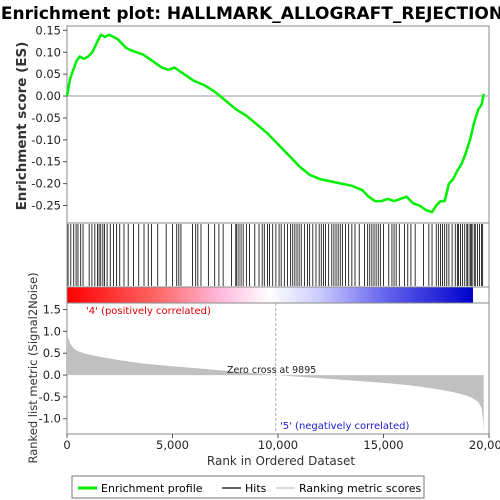 This screenshot has height=500, width=500. What do you see at coordinates (256, 488) in the screenshot?
I see `legend-hits-label: Hits` at bounding box center [256, 488].